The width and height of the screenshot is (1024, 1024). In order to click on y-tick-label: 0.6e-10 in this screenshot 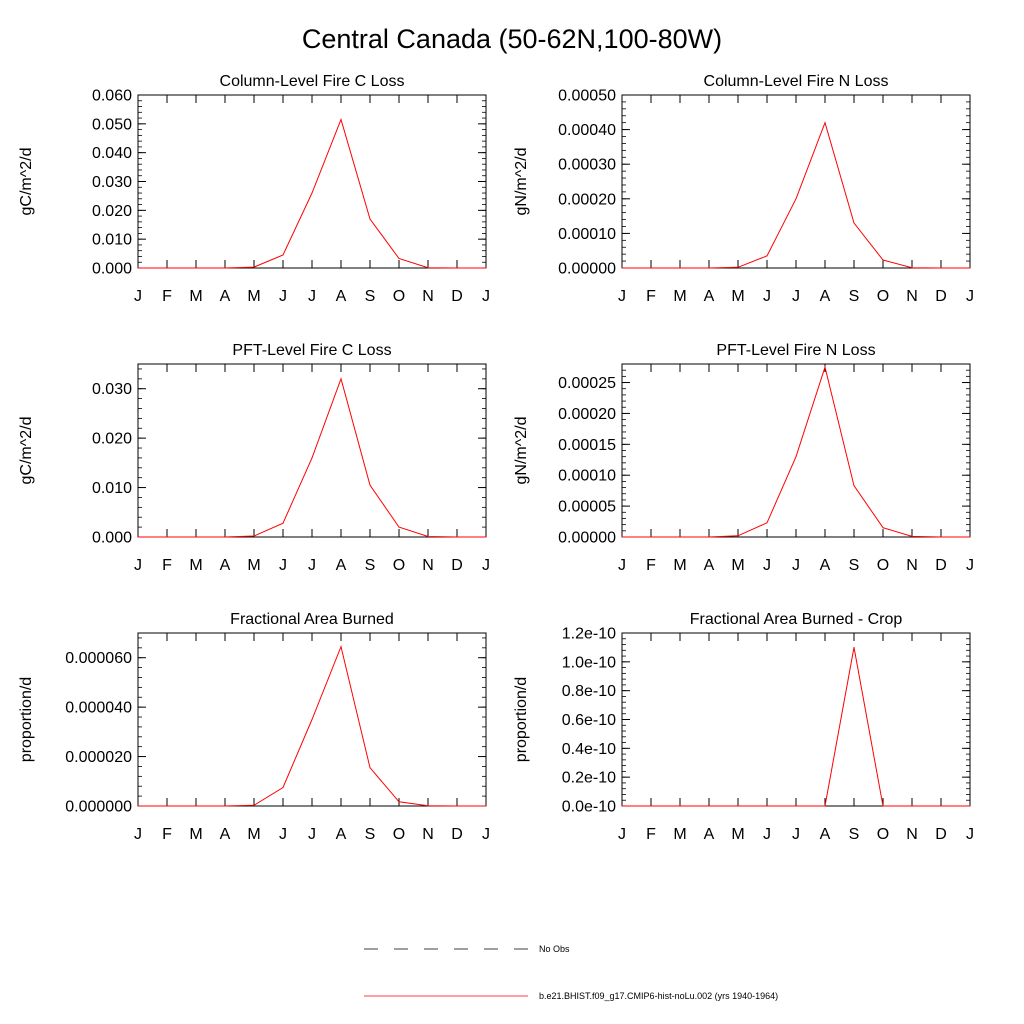, I will do `click(589, 720)`.